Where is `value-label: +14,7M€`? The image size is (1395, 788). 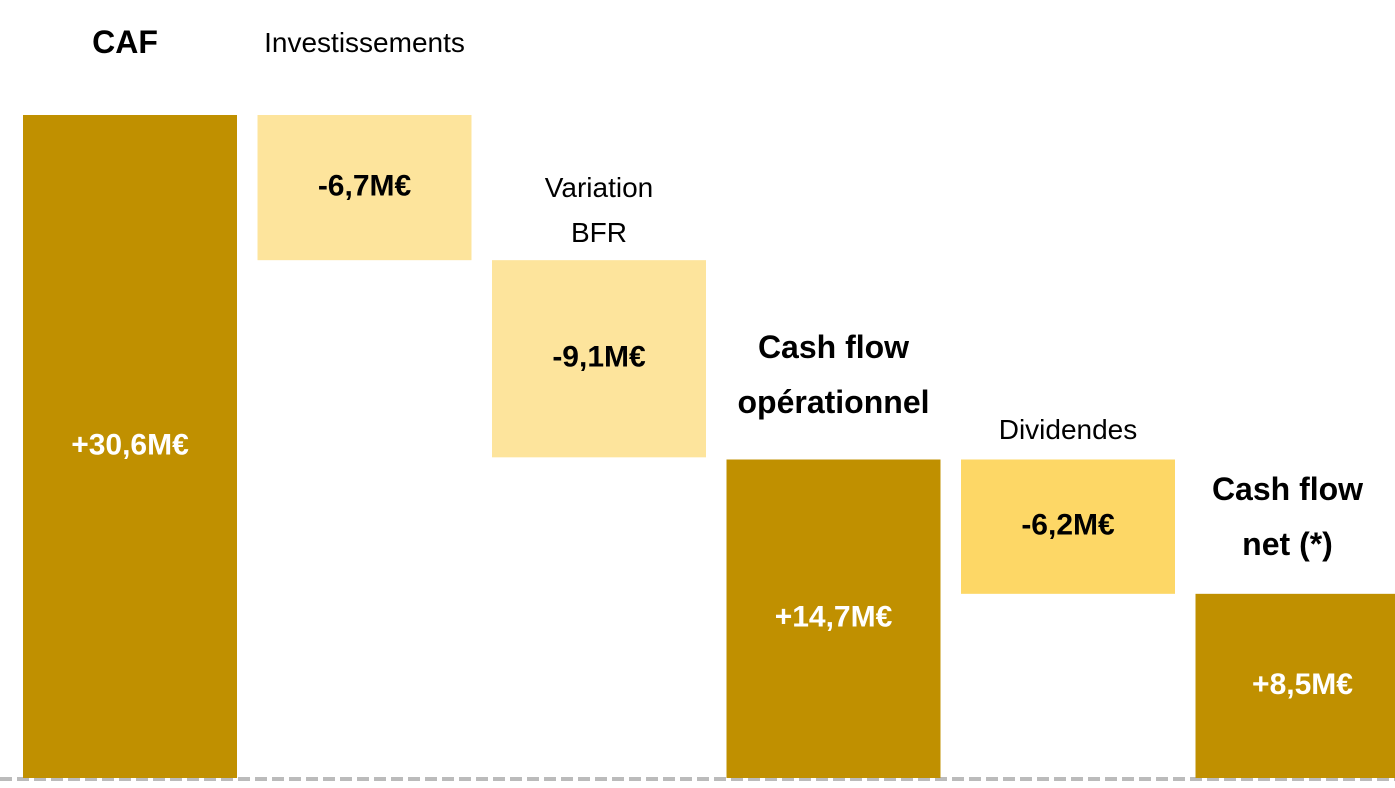 value-label: +14,7M€ is located at coordinates (834, 617).